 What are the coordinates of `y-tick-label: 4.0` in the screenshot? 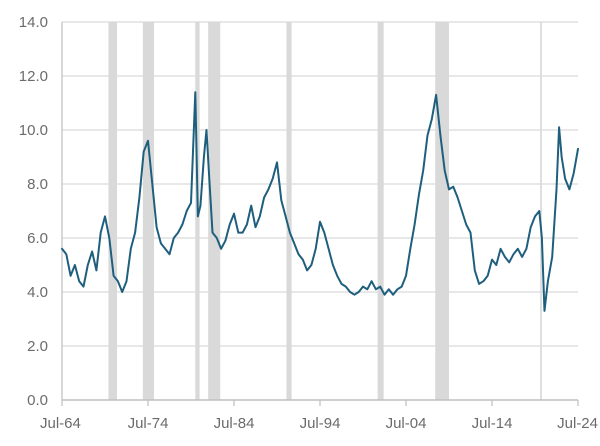 It's located at (37, 292).